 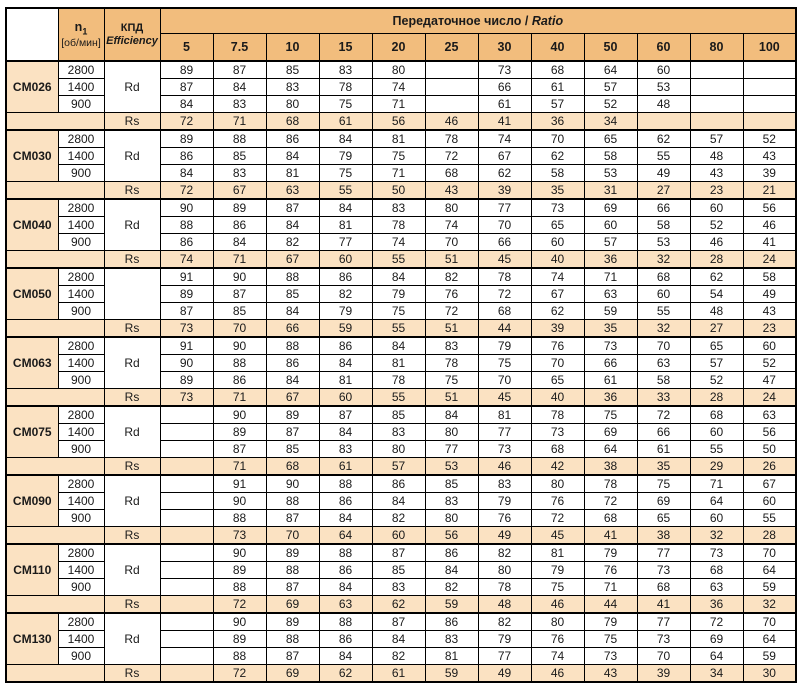 What do you see at coordinates (55, 604) in the screenshot?
I see `rs-spacer-cell` at bounding box center [55, 604].